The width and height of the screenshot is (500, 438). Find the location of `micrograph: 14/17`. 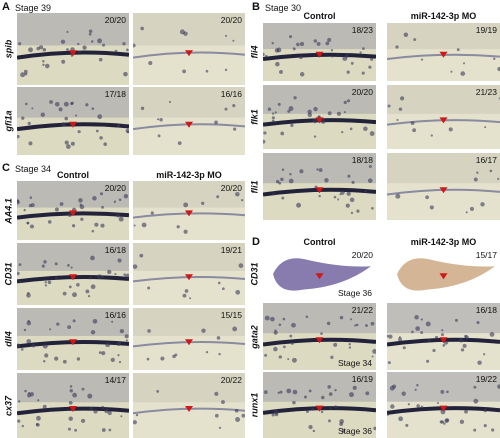

micrograph: 14/17 is located at coordinates (73, 405).